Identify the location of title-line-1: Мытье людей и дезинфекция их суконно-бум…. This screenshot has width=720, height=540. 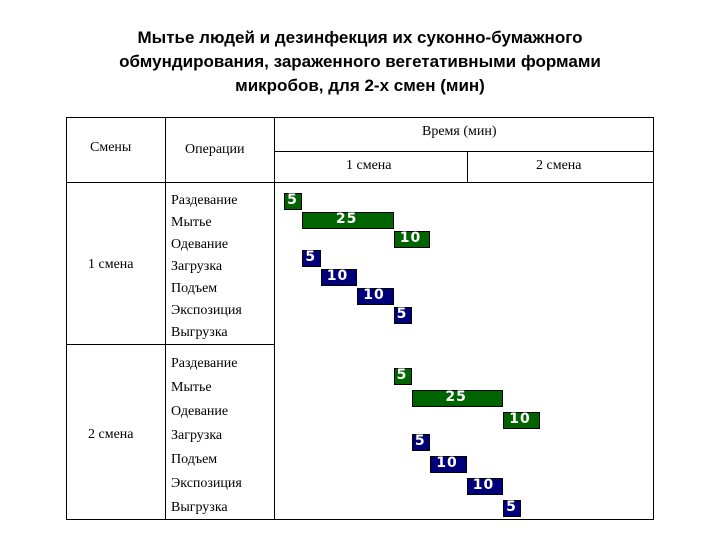
(360, 37).